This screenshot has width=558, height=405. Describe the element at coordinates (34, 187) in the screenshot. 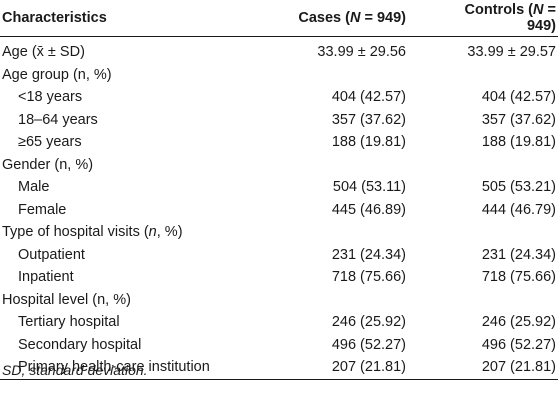

I see `row-label: Male` at that location.